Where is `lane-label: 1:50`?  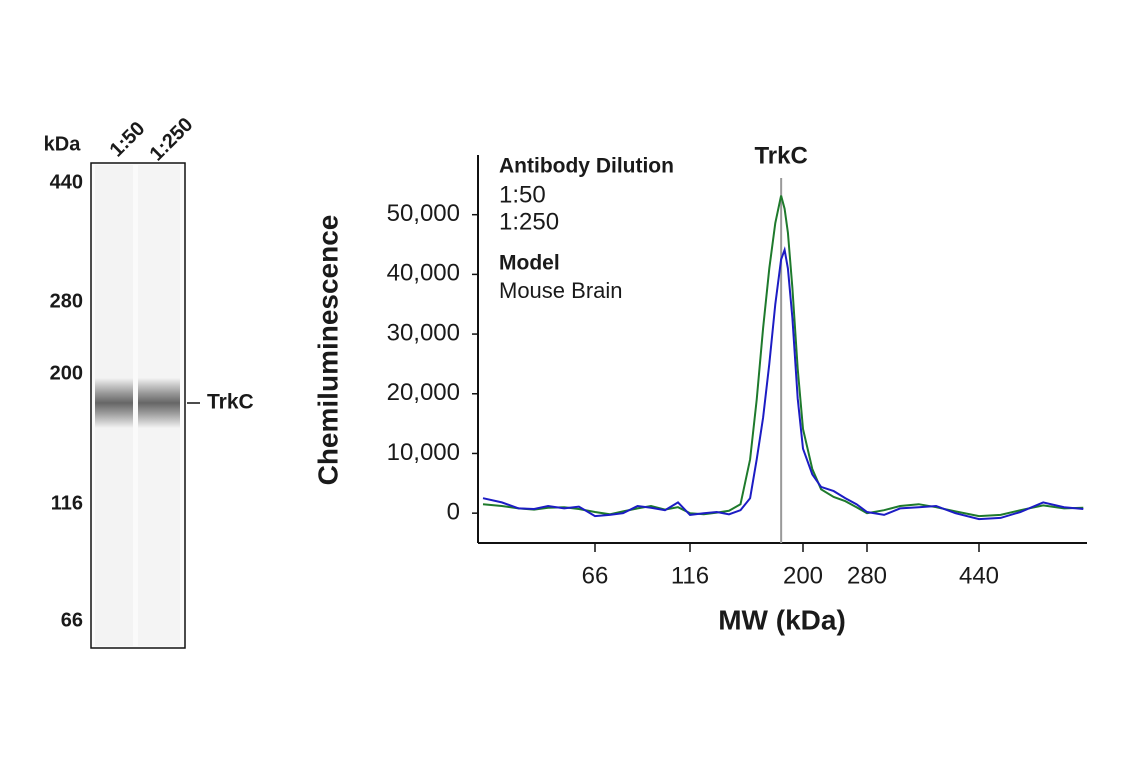
lane-label: 1:50 is located at coordinates (128, 140).